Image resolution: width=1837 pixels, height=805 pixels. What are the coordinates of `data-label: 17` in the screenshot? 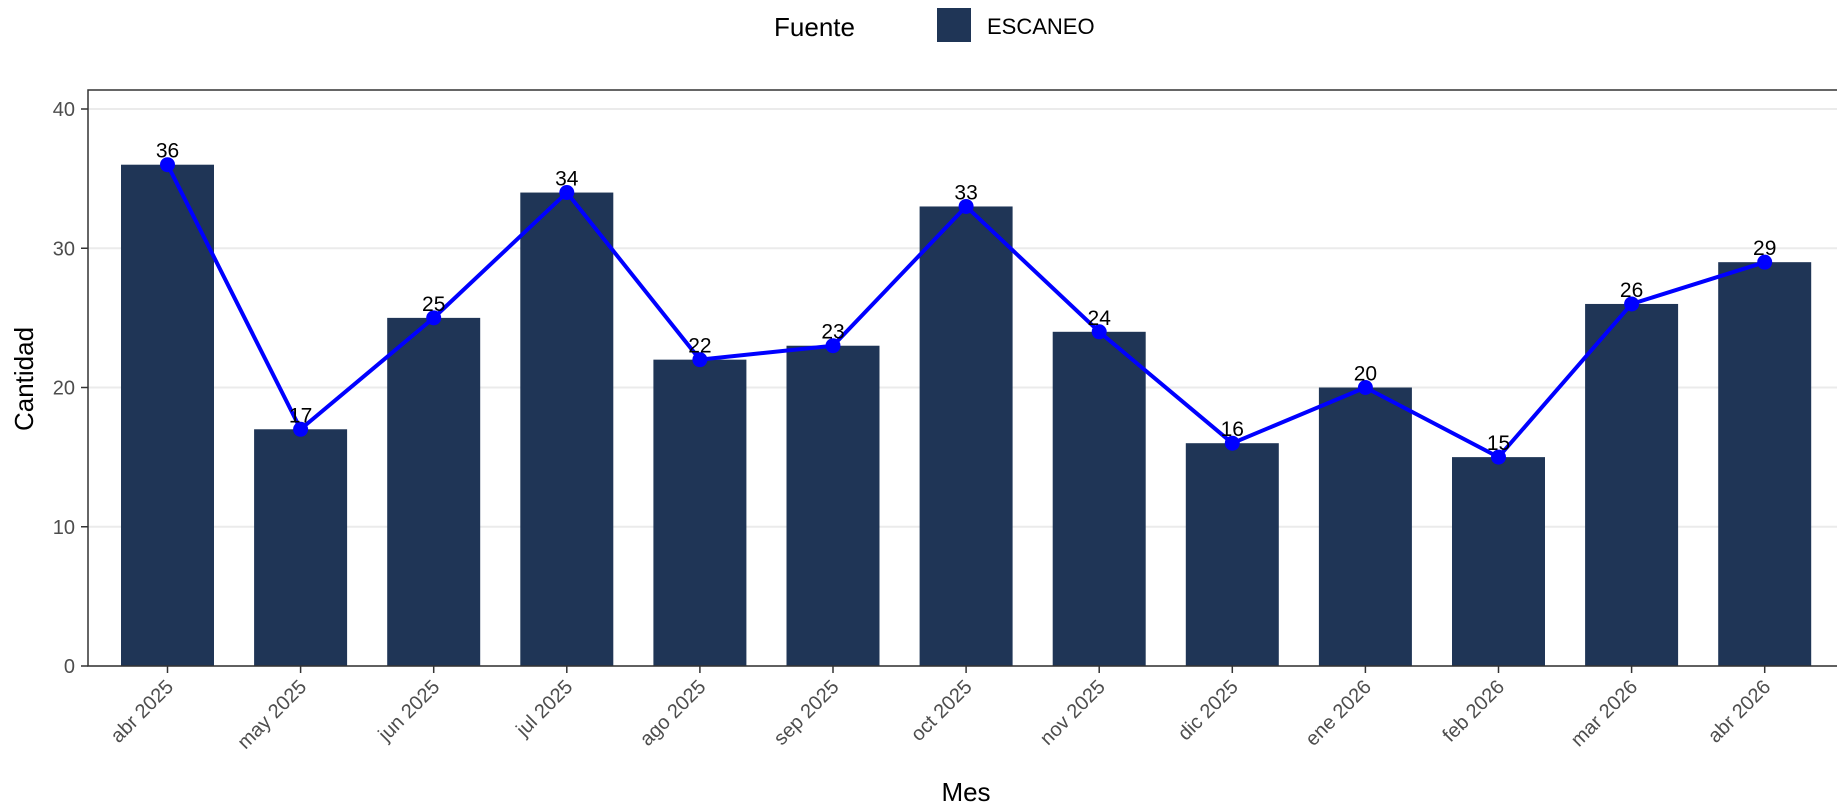 It's located at (300, 415).